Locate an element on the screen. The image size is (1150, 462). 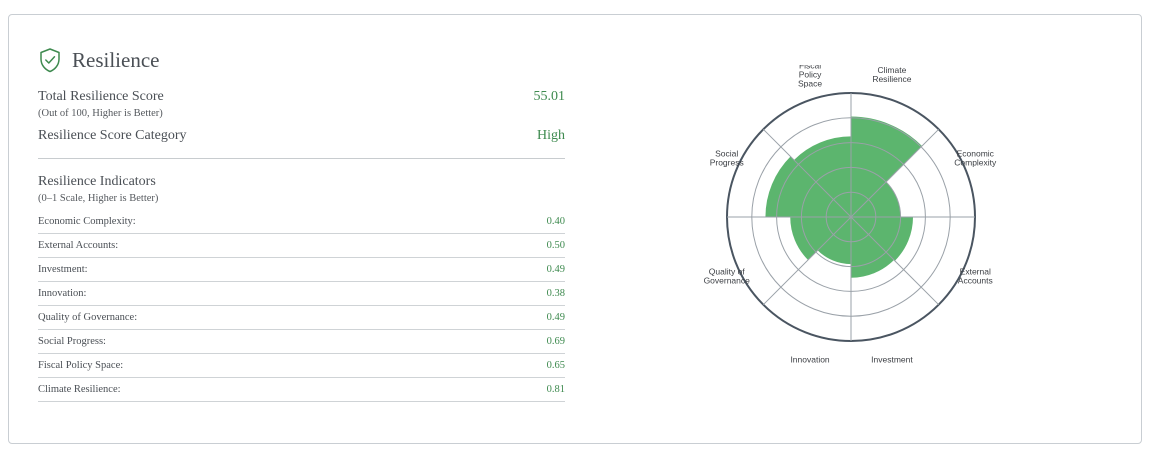
indicator-row: Economic Complexity: 0.40 is located at coordinates (301, 222).